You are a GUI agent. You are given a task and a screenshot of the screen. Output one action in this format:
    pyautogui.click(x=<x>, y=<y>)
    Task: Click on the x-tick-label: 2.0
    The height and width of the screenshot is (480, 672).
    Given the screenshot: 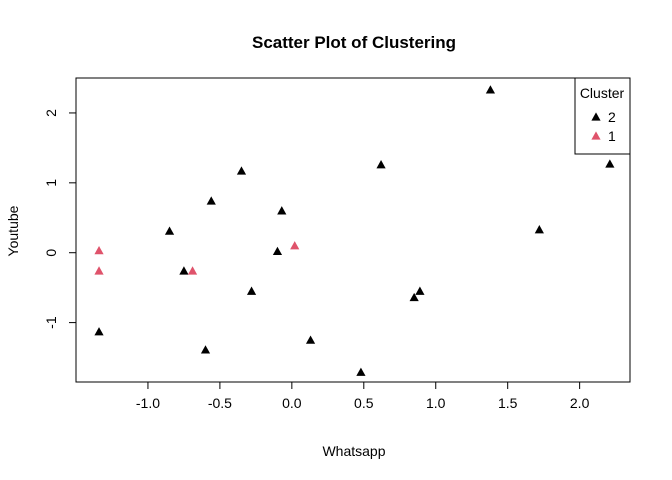 What is the action you would take?
    pyautogui.click(x=580, y=403)
    